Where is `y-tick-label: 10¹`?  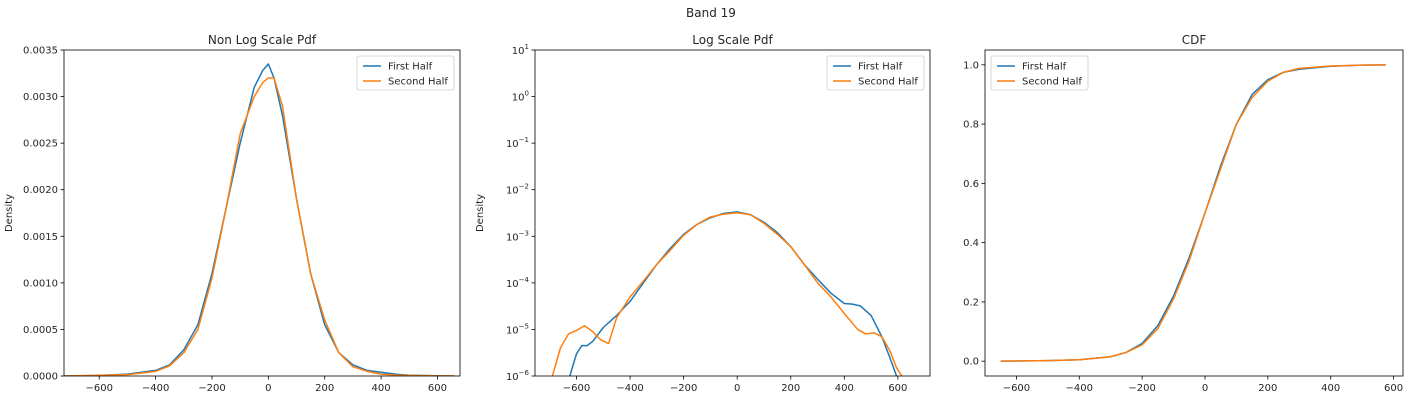 y-tick-label: 10¹ is located at coordinates (520, 50).